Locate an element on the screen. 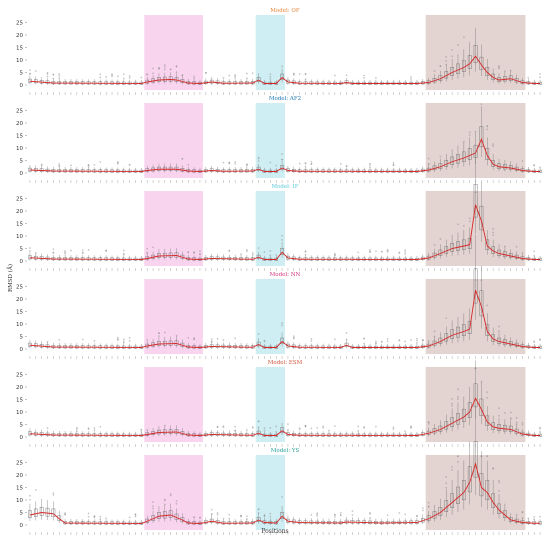 This screenshot has height=541, width=550. panel-title: Model: ESM is located at coordinates (285, 363).